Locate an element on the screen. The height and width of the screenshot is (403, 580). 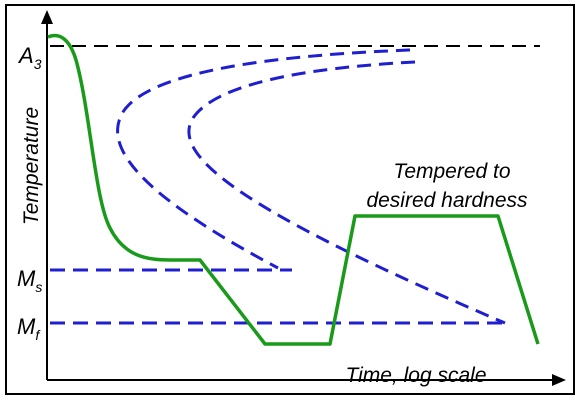
annotation-line-2: desired hardness is located at coordinates (447, 200).